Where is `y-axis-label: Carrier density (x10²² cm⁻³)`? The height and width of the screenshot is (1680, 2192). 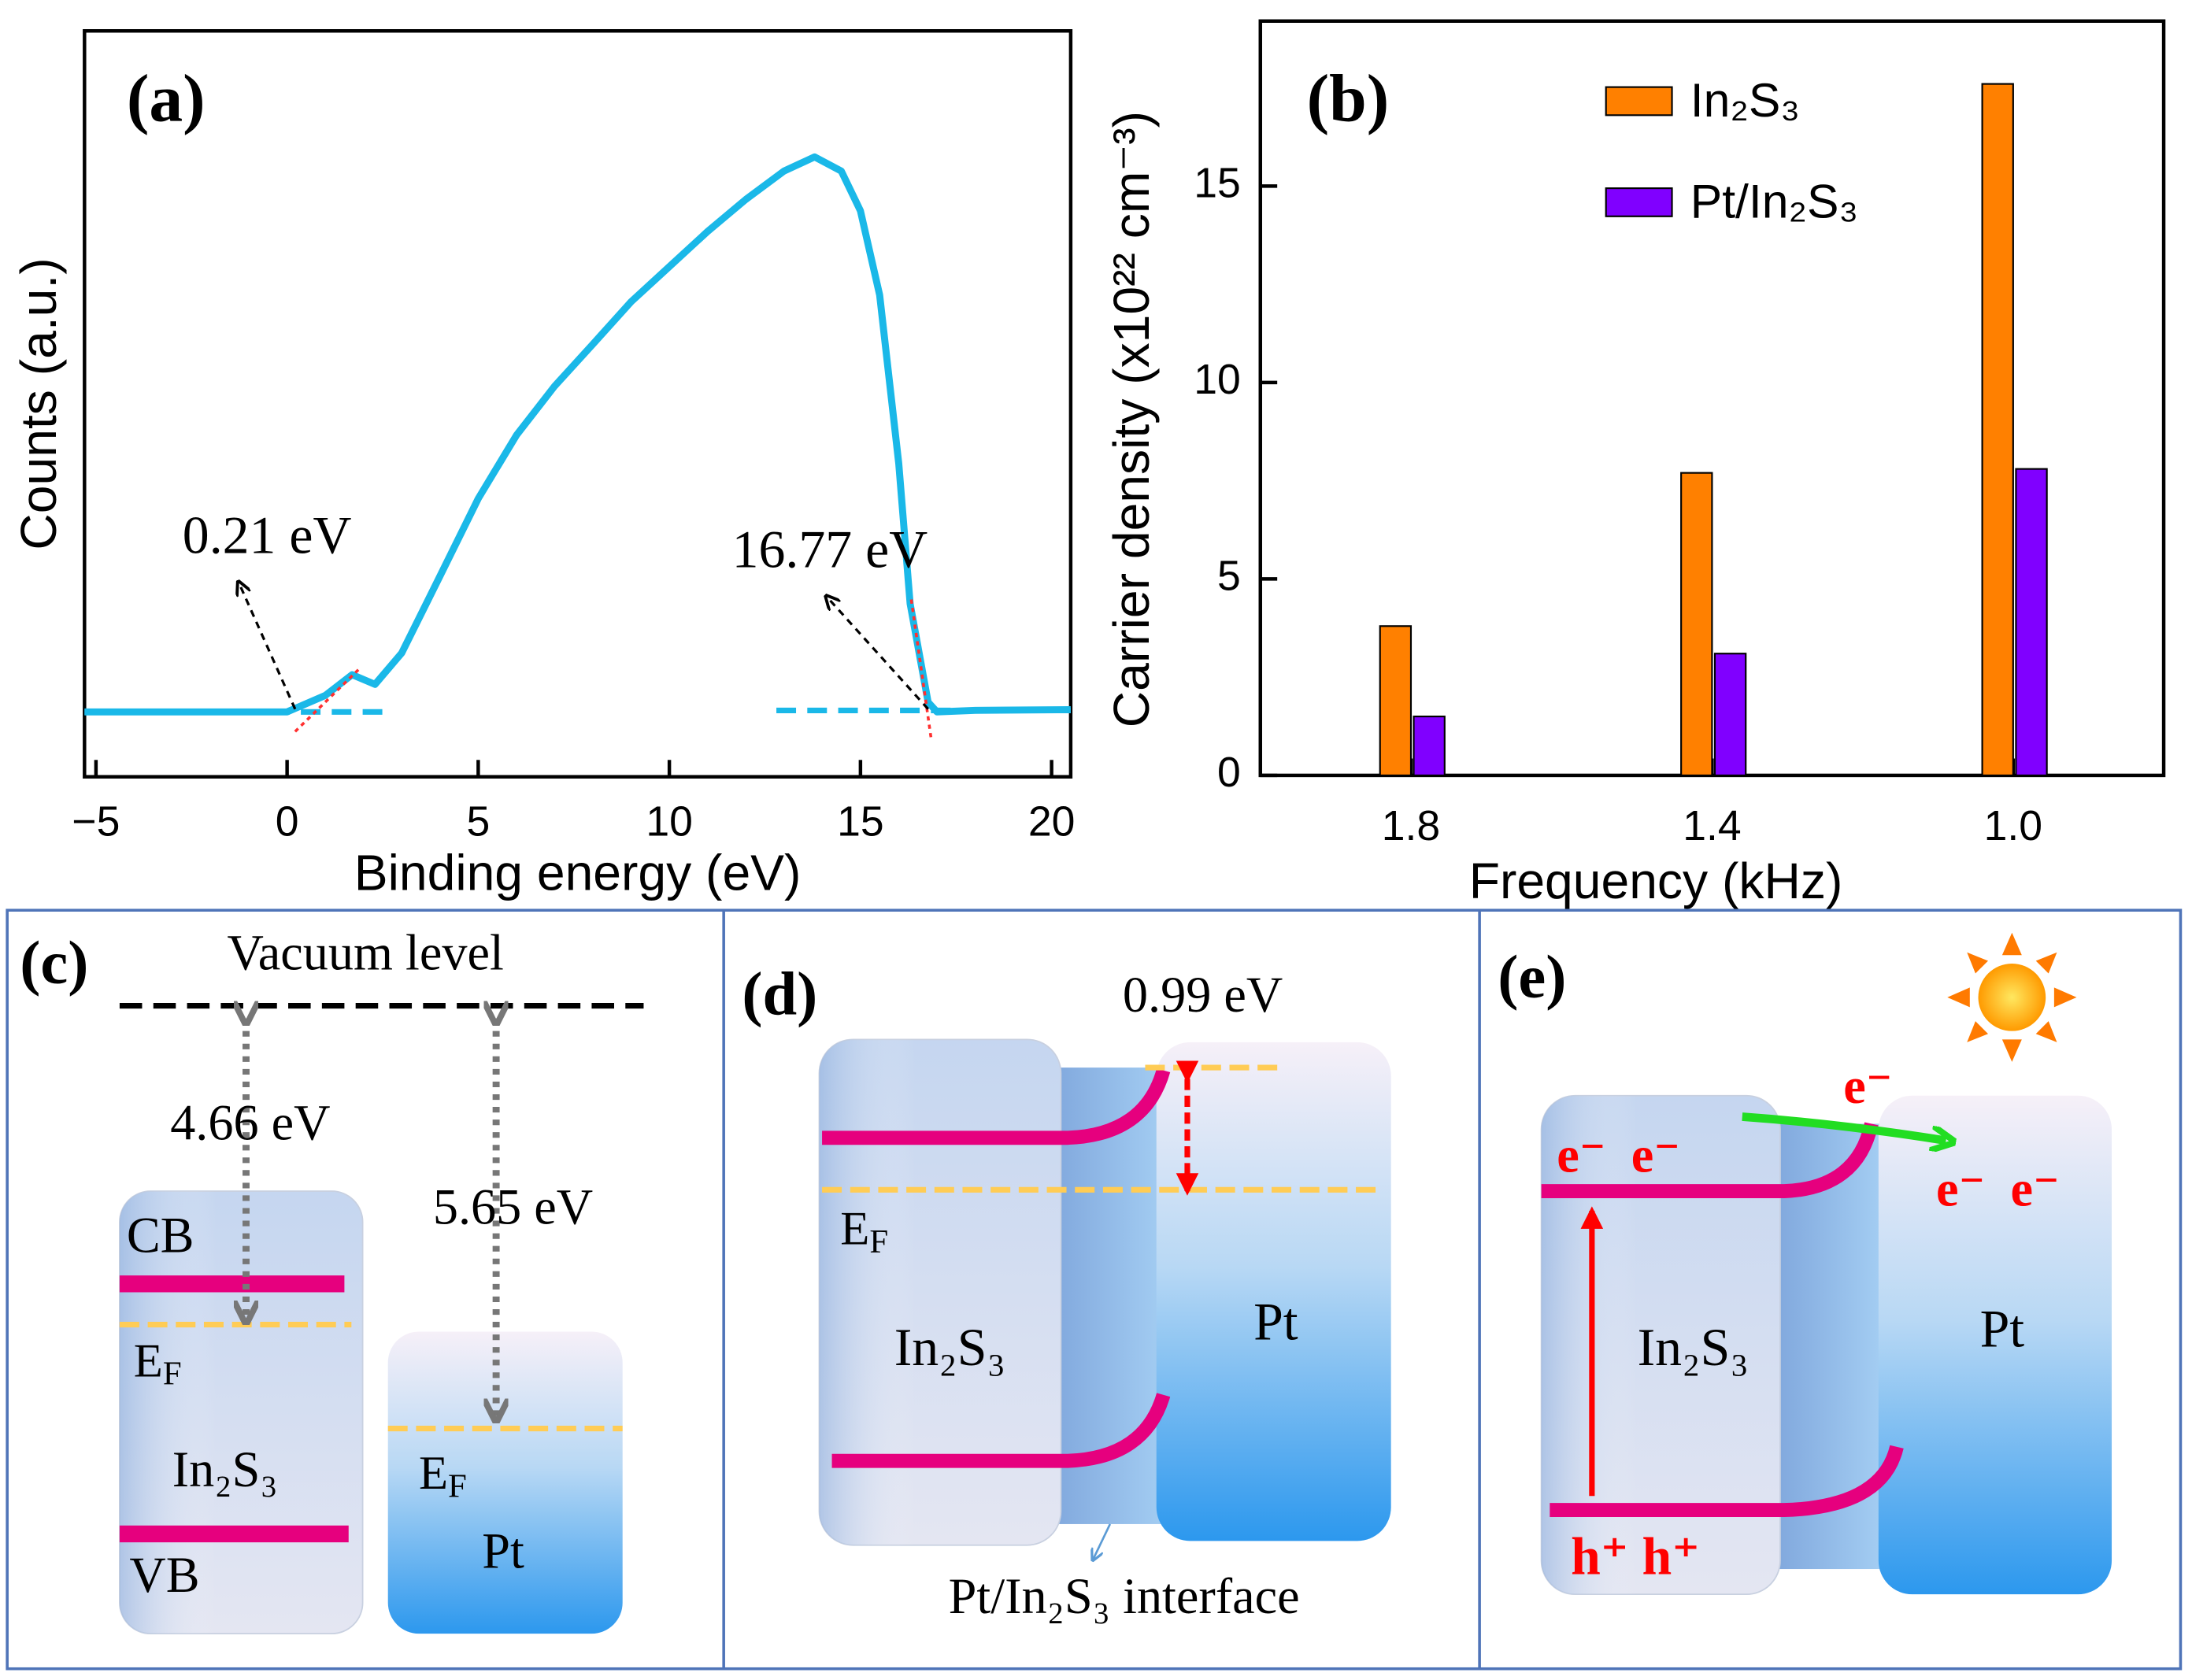
y-axis-label: Carrier density (x10²² cm⁻³) is located at coordinates (1131, 419).